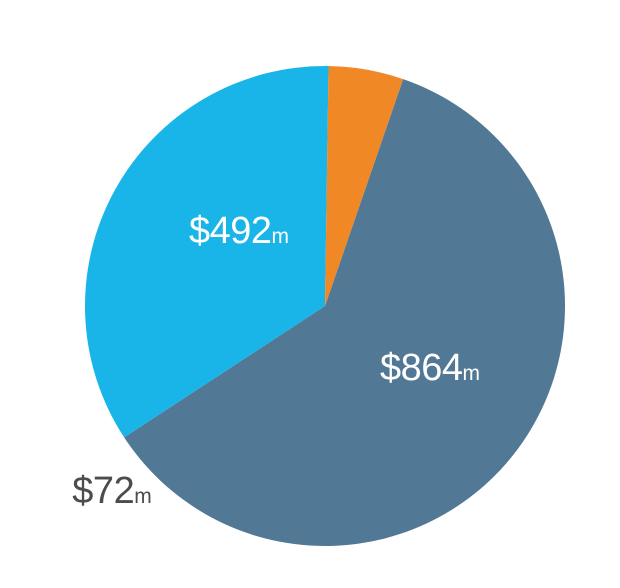 The height and width of the screenshot is (588, 620). Describe the element at coordinates (280, 236) in the screenshot. I see `slice-unit-cyan: m` at that location.